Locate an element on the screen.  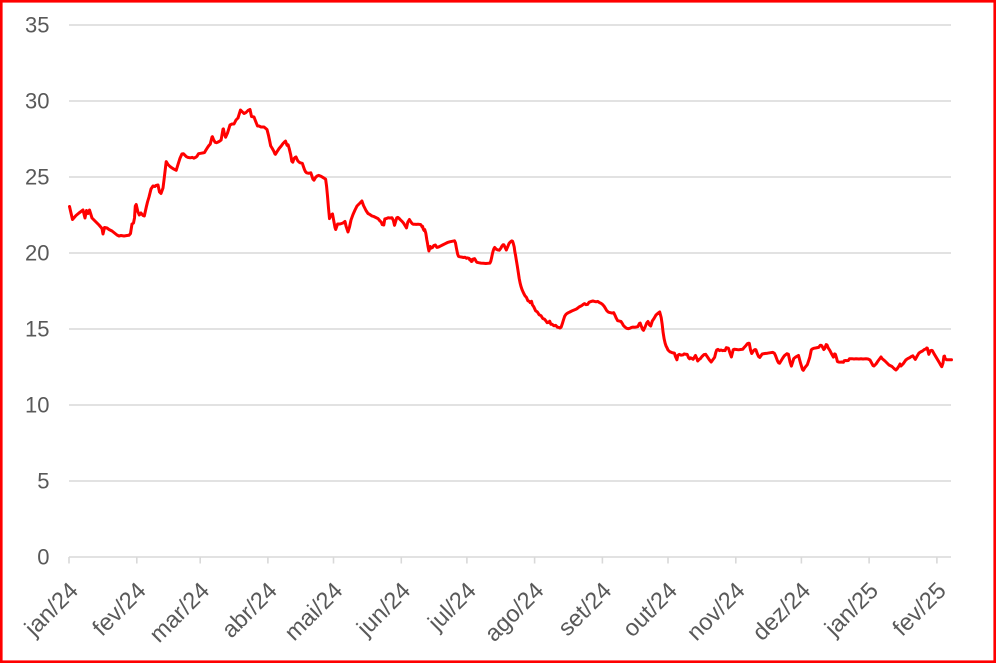
svg-text: 5 is located at coordinates (43, 481).